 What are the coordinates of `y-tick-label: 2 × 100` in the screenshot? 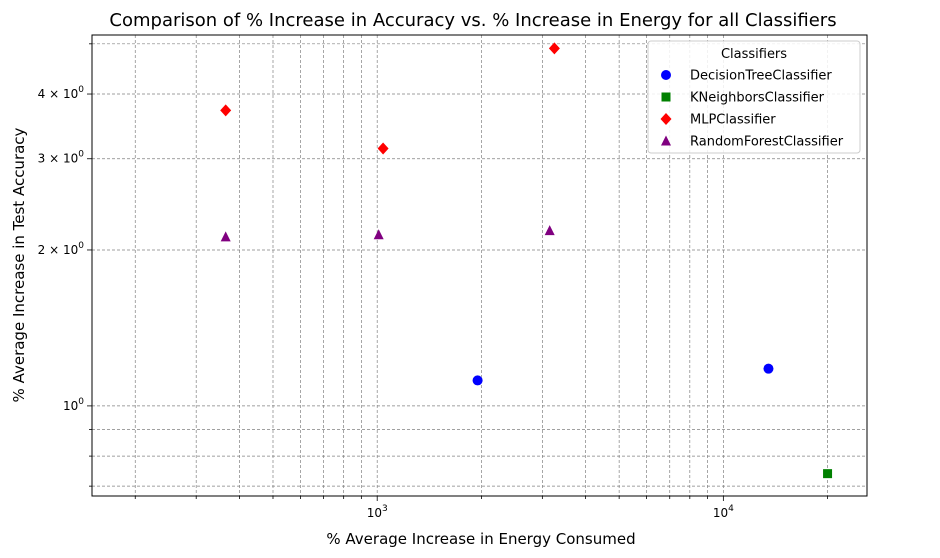 It's located at (61, 249).